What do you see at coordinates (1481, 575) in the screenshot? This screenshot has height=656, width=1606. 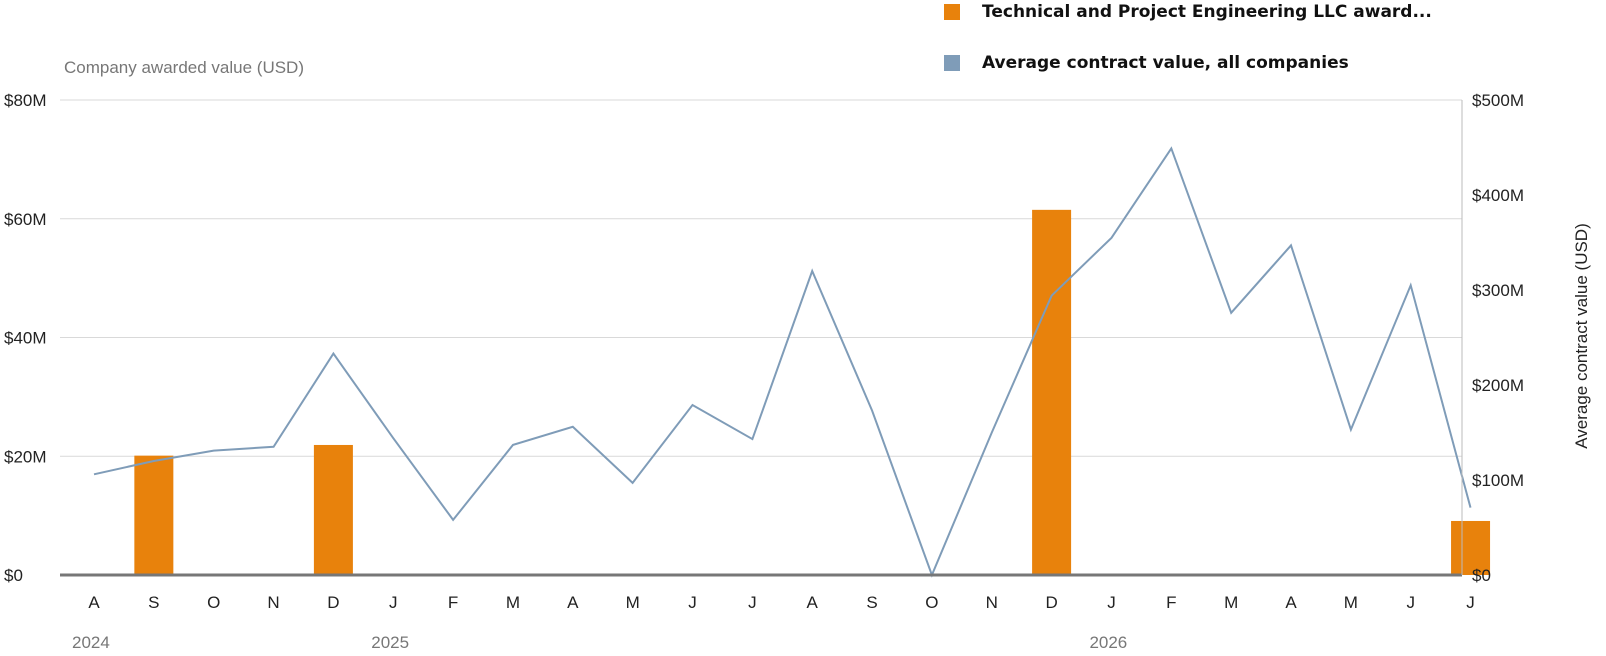 I see `right-tick-label-0: $0` at bounding box center [1481, 575].